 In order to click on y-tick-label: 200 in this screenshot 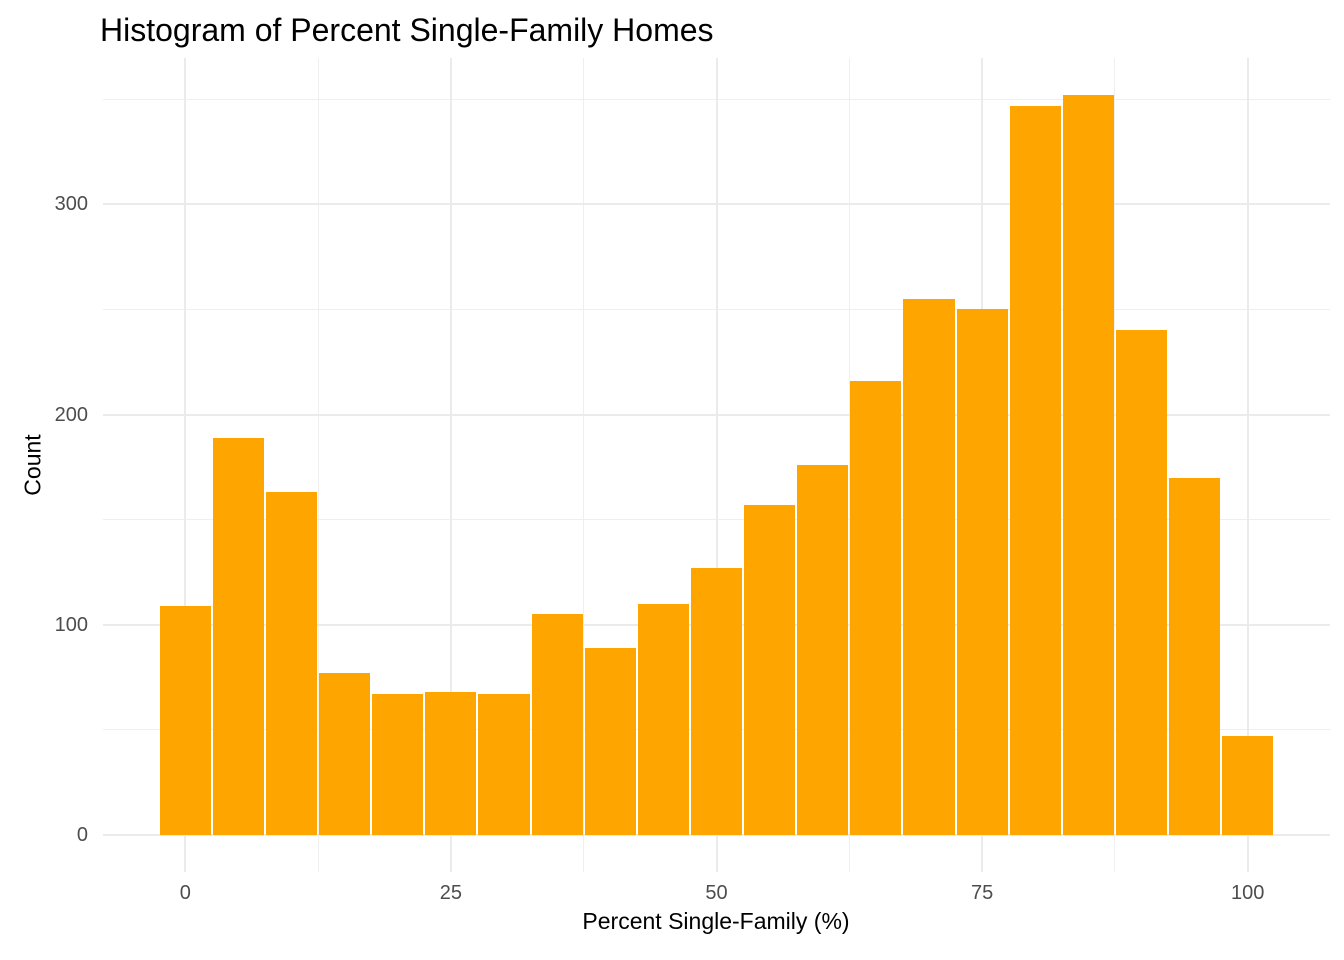, I will do `click(71, 414)`.